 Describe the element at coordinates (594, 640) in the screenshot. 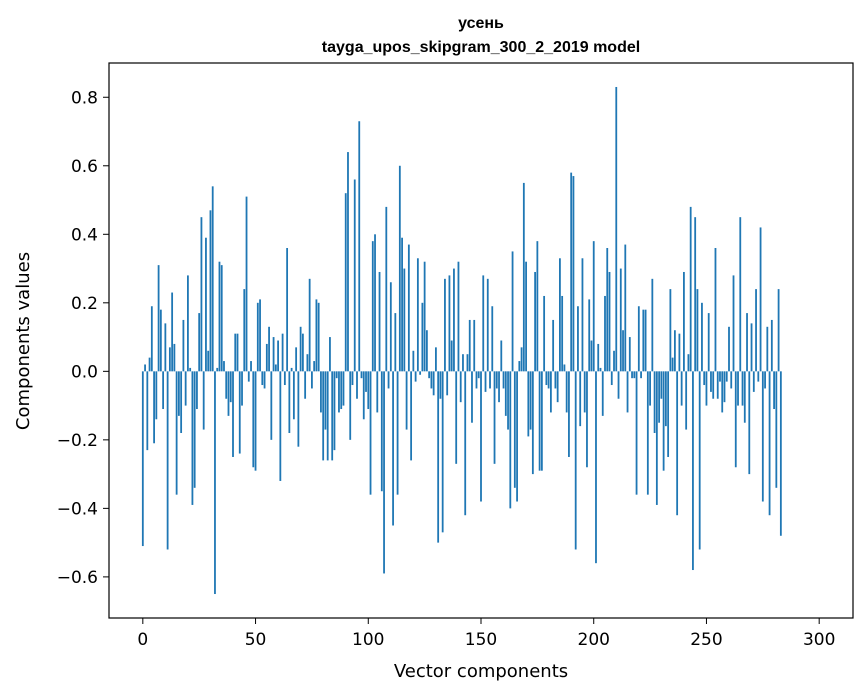

I see `x-tick-label-4: 200` at that location.